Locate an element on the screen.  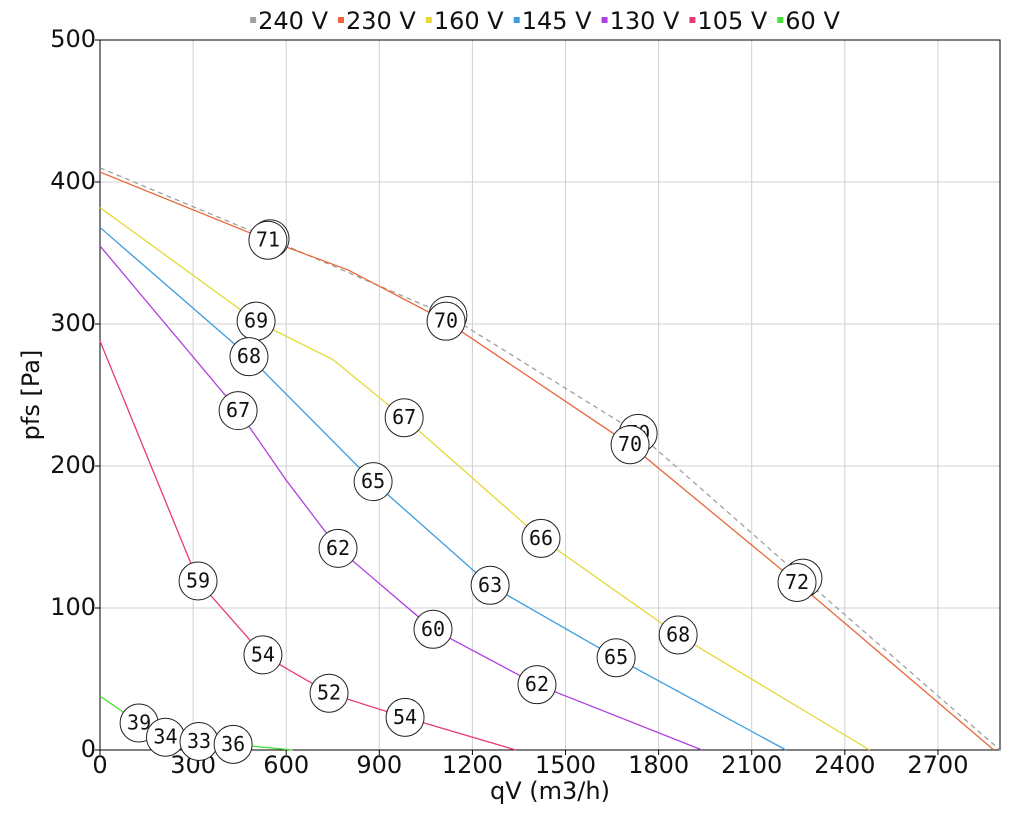
legend: 240 V 230 V 160 V 145 V 130 V 105 V 60 V is located at coordinates (545, 21).